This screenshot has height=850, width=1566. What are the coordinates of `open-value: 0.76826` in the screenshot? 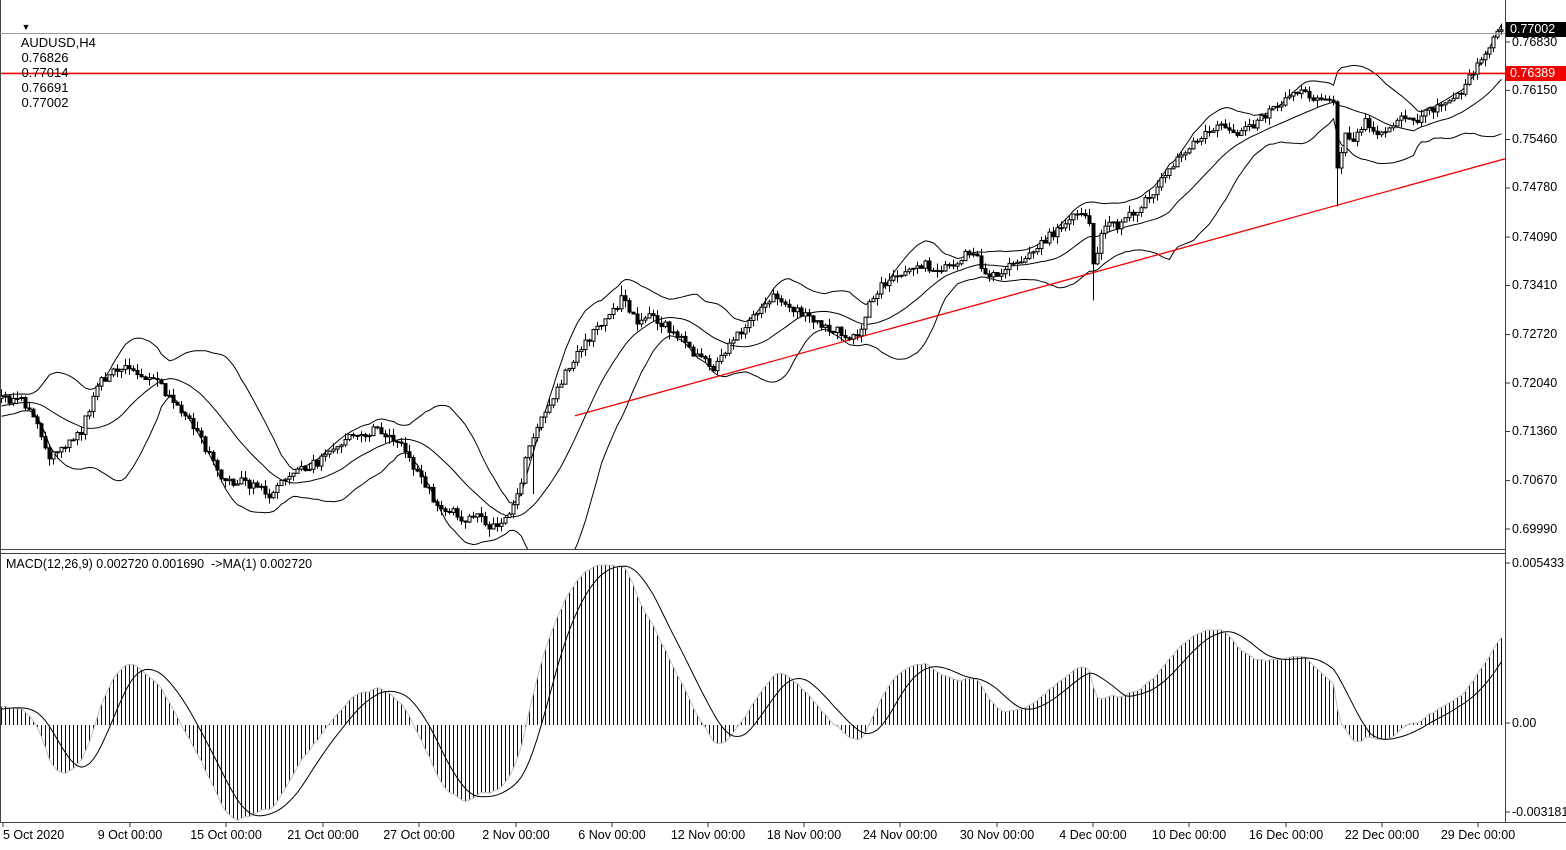 It's located at (45, 57).